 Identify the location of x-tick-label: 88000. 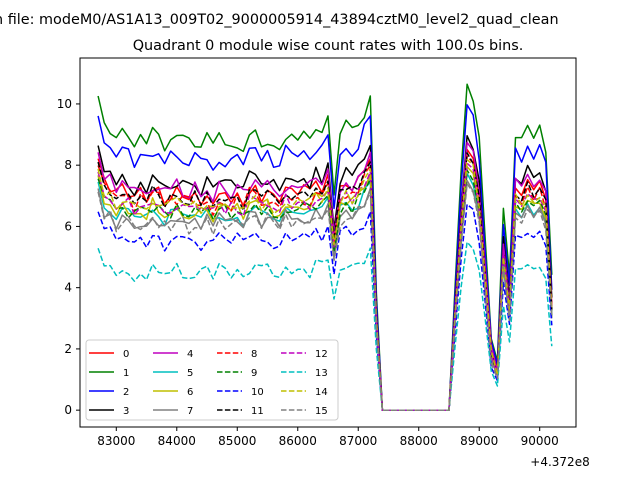
(419, 441).